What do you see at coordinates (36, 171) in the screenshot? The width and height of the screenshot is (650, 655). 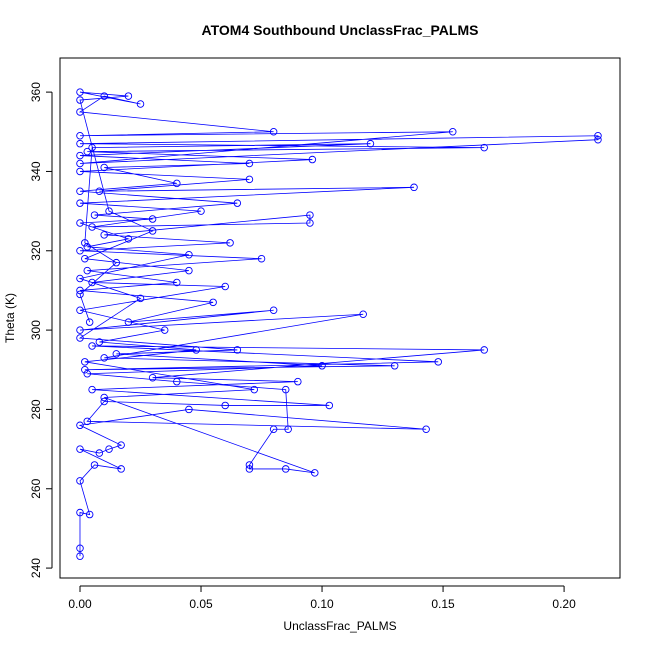 I see `y-tick-label: 340` at bounding box center [36, 171].